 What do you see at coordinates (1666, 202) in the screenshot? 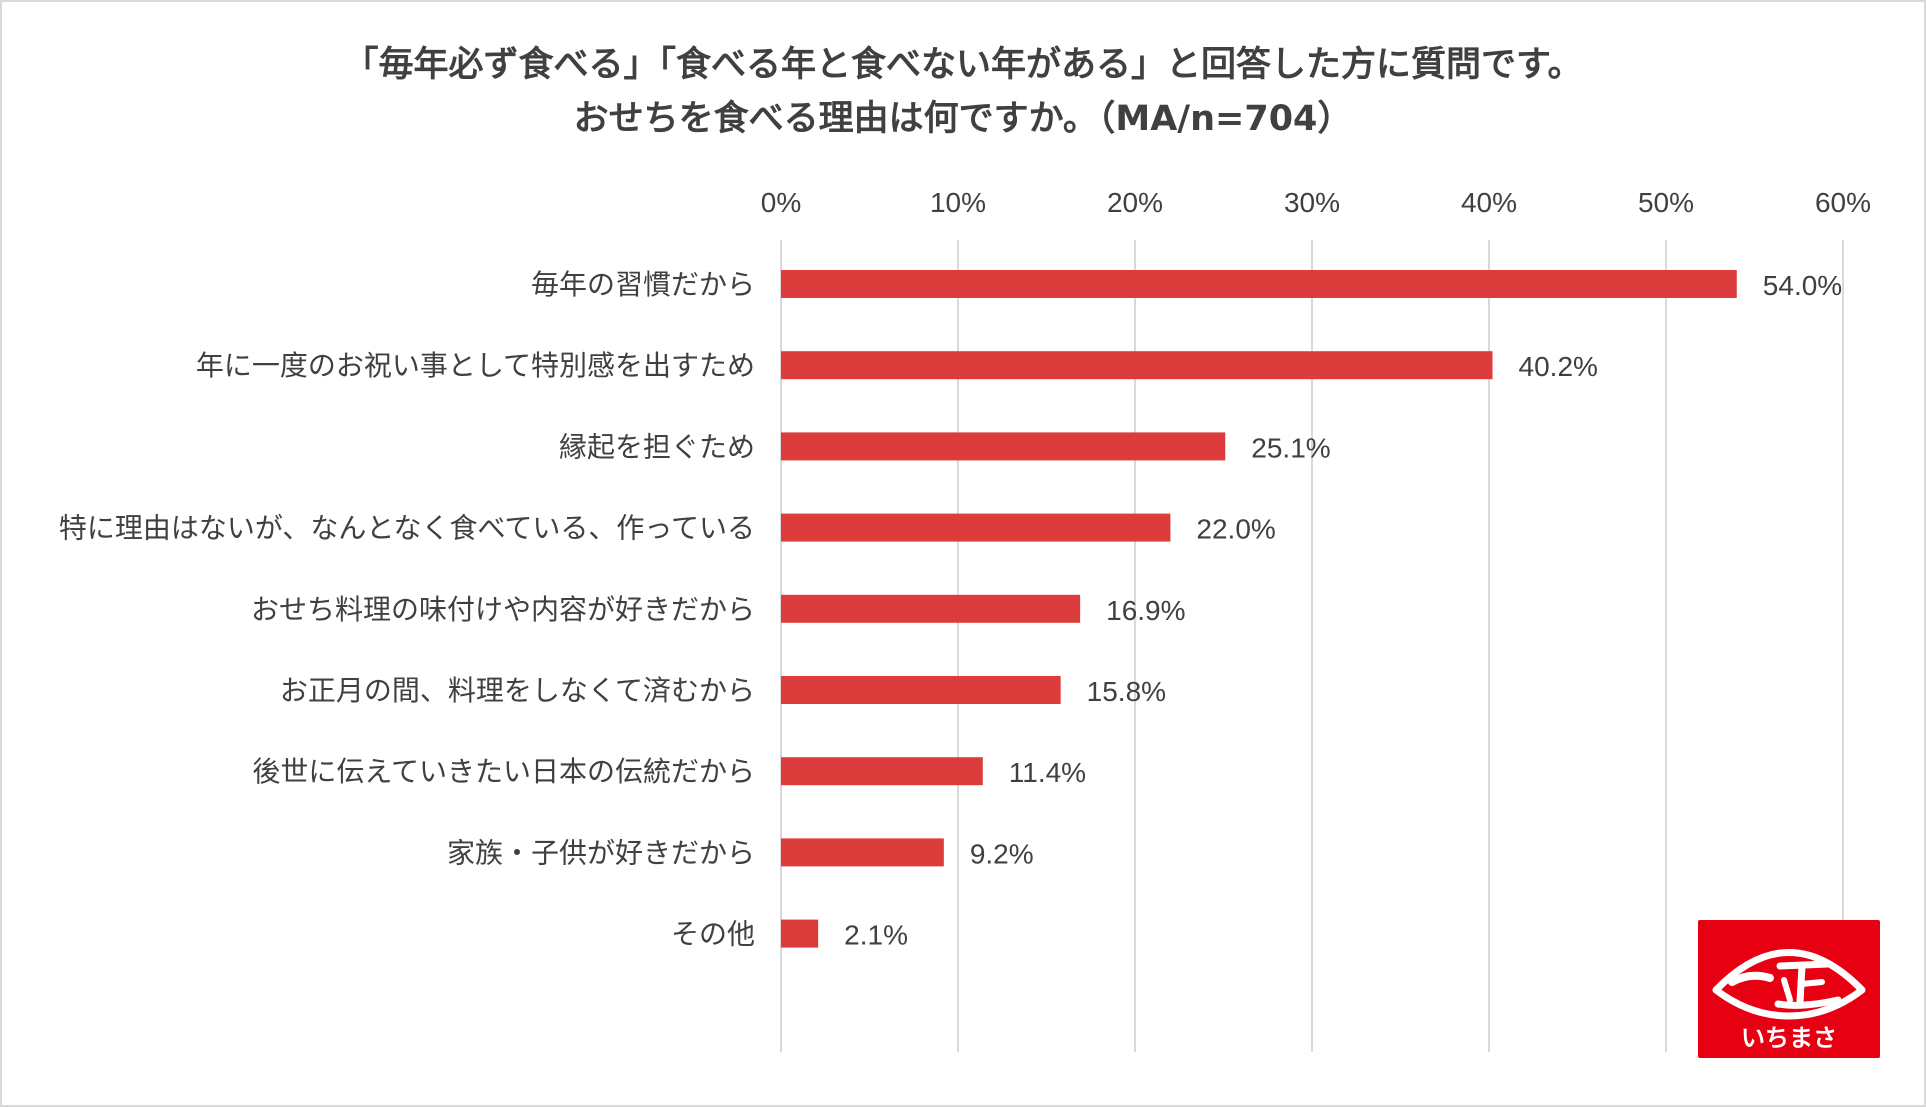
I see `x-tick-label: 50%` at bounding box center [1666, 202].